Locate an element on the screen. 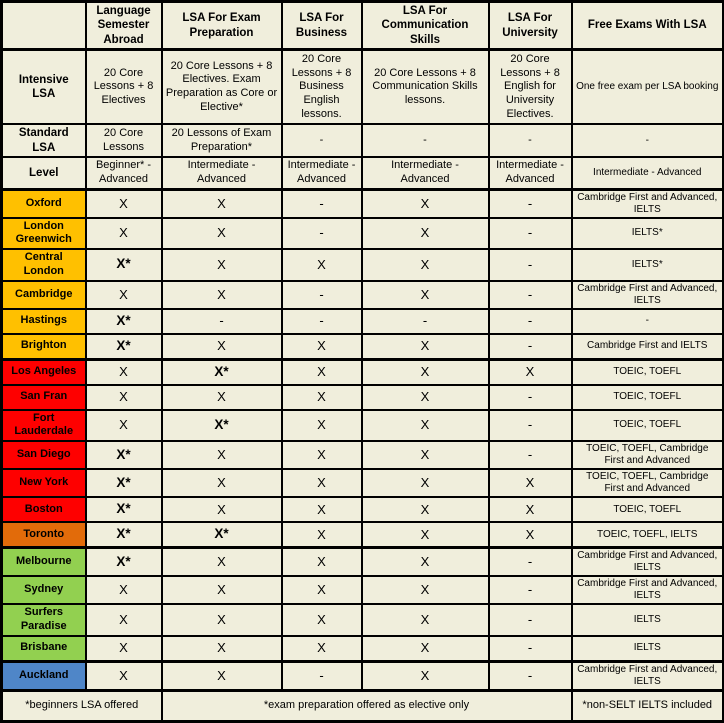 The height and width of the screenshot is (723, 724). city-row-label: Fort Lauderdale is located at coordinates (43, 425).